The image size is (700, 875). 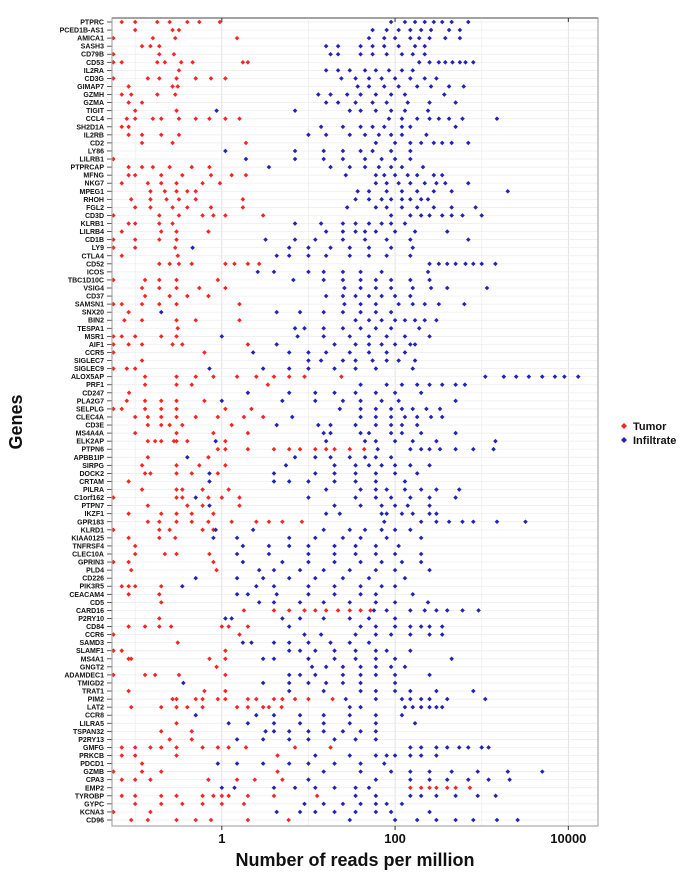 What do you see at coordinates (93, 579) in the screenshot?
I see `gene-label: CD226` at bounding box center [93, 579].